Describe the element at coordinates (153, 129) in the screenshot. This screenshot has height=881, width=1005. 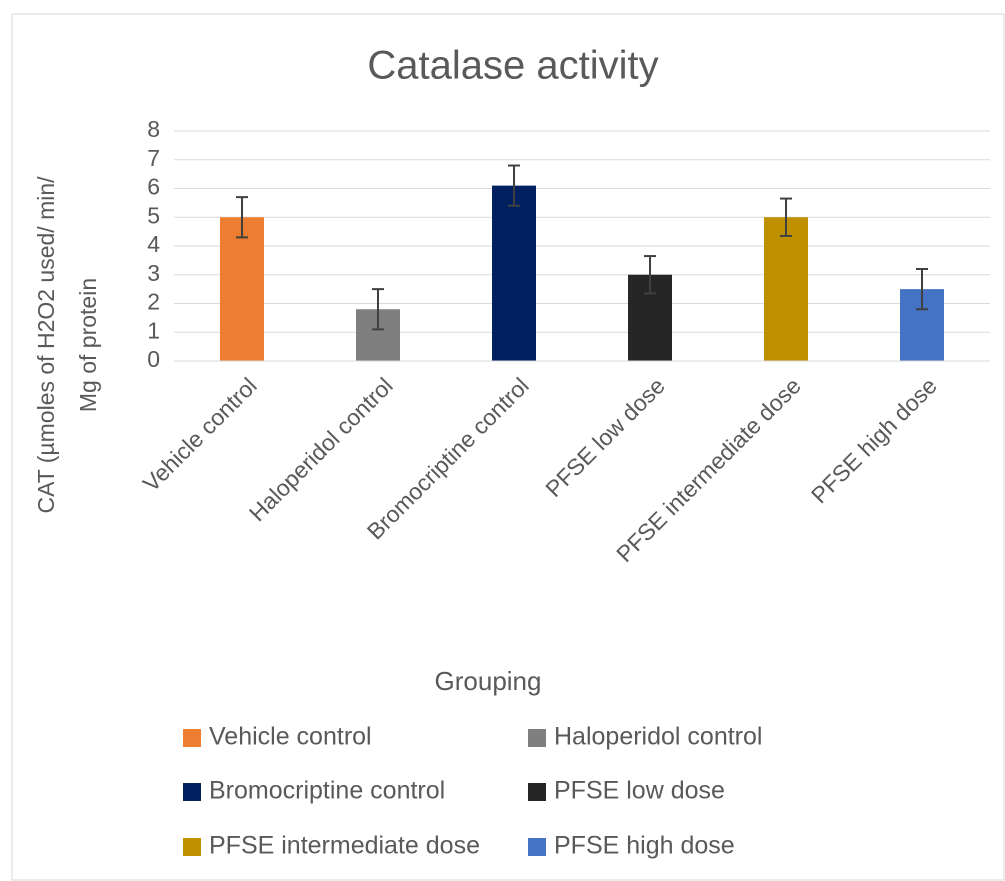
I see `y-tick-label: 8` at that location.